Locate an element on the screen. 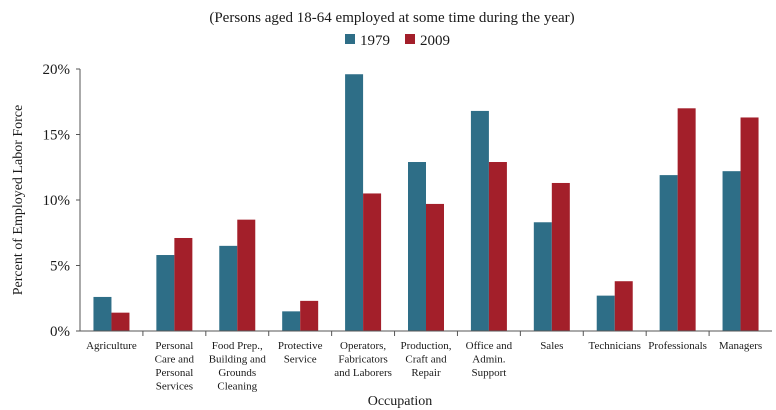 This screenshot has width=776, height=410. legend-swatch-2009 is located at coordinates (410, 39).